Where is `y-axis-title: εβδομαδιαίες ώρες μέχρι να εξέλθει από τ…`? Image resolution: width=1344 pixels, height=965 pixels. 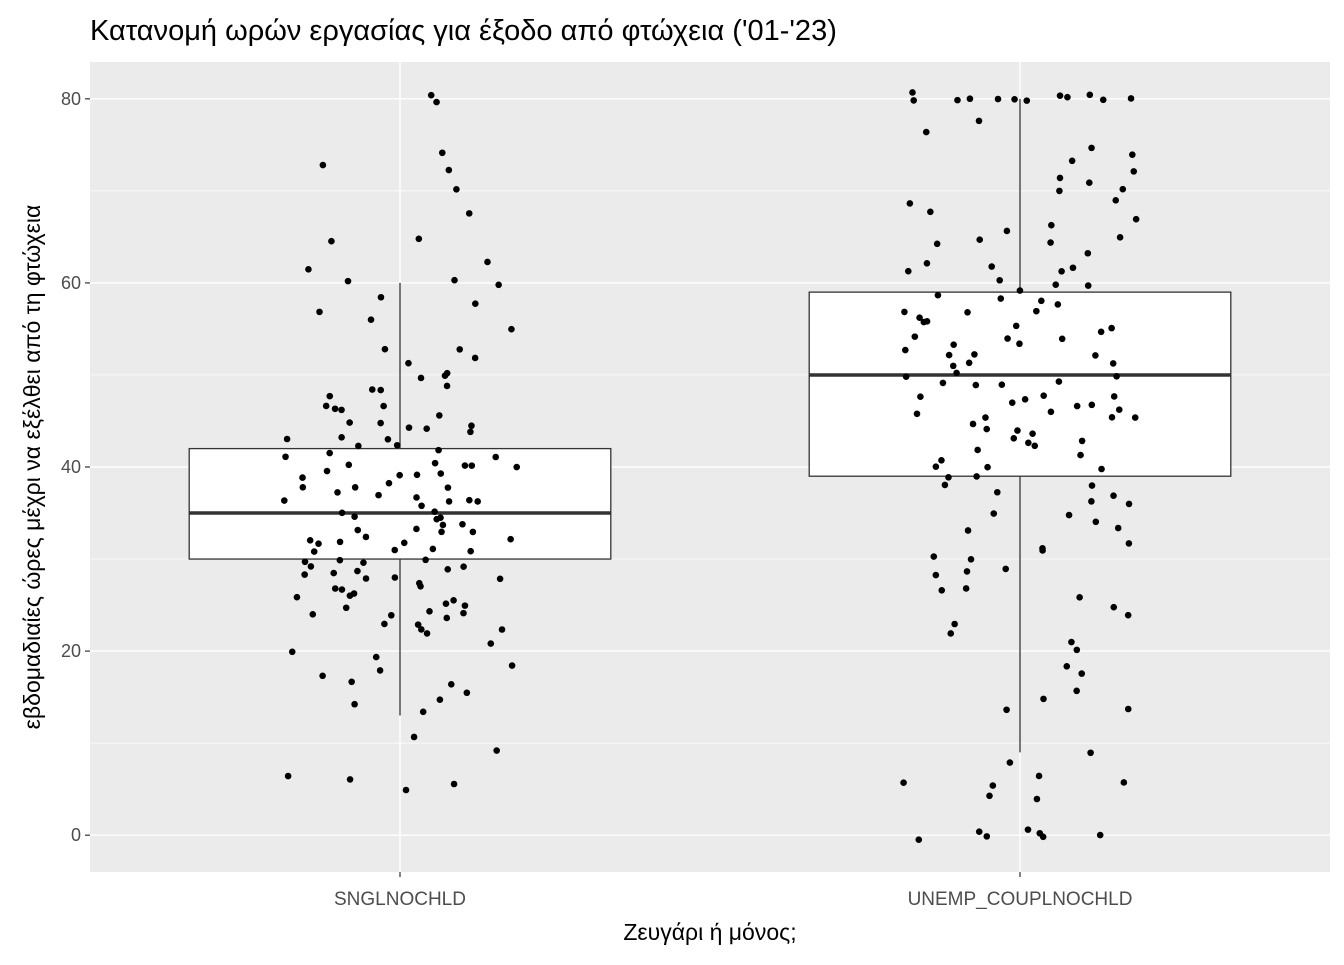
y-axis-title: εβδομαδιαίες ώρες μέχρι να εξέλθει από τ… is located at coordinates (32, 467).